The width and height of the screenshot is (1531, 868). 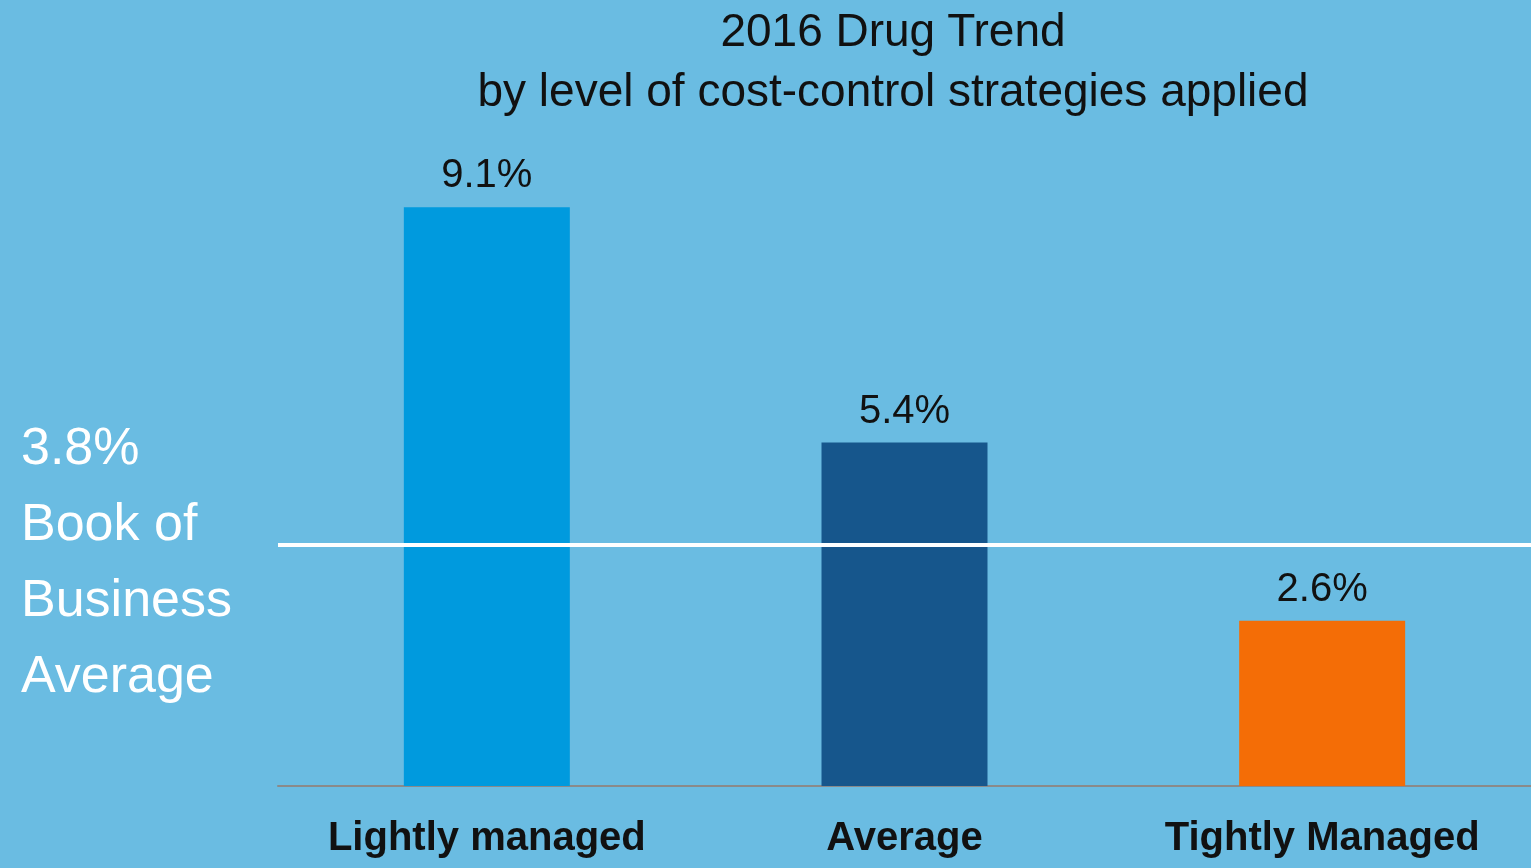 What do you see at coordinates (487, 173) in the screenshot?
I see `data-label: 9.1%` at bounding box center [487, 173].